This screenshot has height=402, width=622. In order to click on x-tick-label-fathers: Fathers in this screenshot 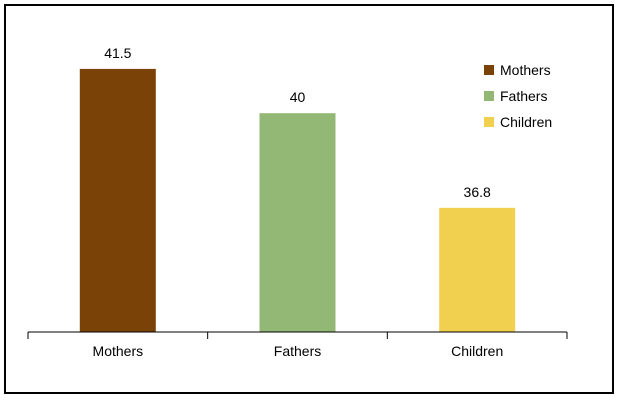, I will do `click(297, 351)`.